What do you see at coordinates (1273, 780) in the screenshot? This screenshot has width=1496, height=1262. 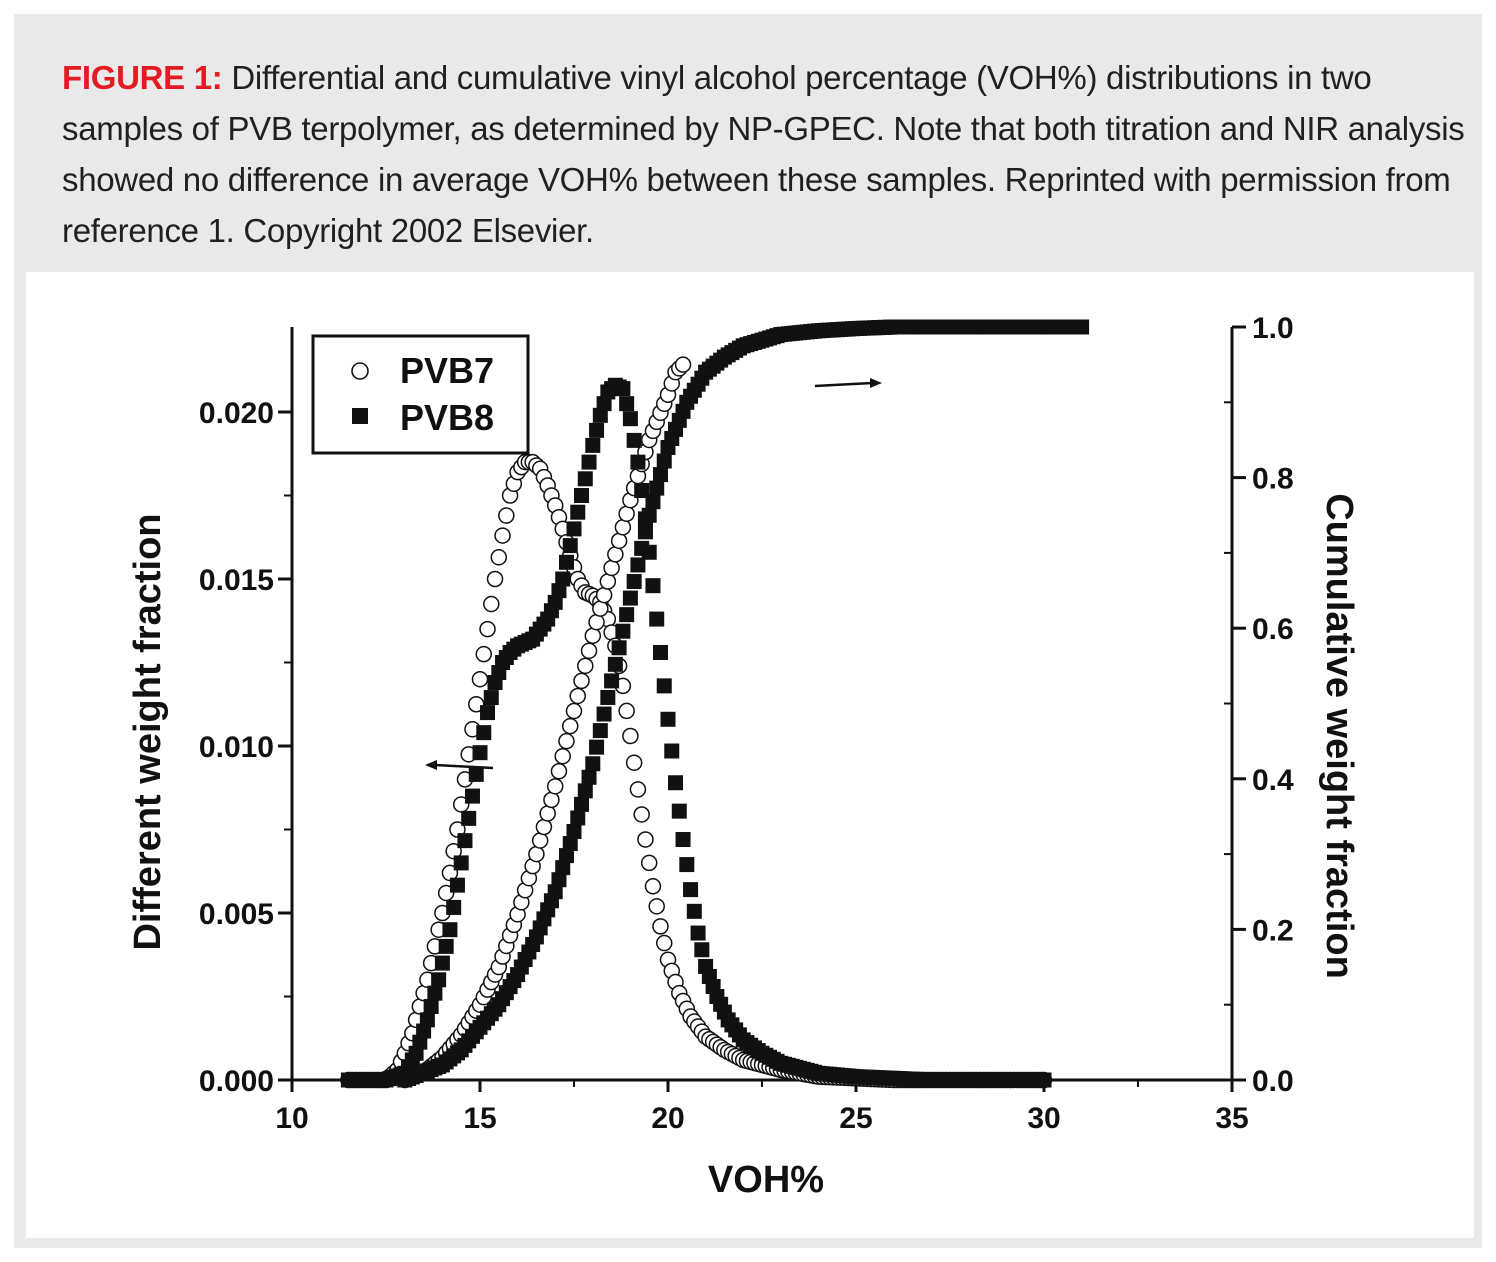 I see `y-right-tick-label: 0.4` at bounding box center [1273, 780].